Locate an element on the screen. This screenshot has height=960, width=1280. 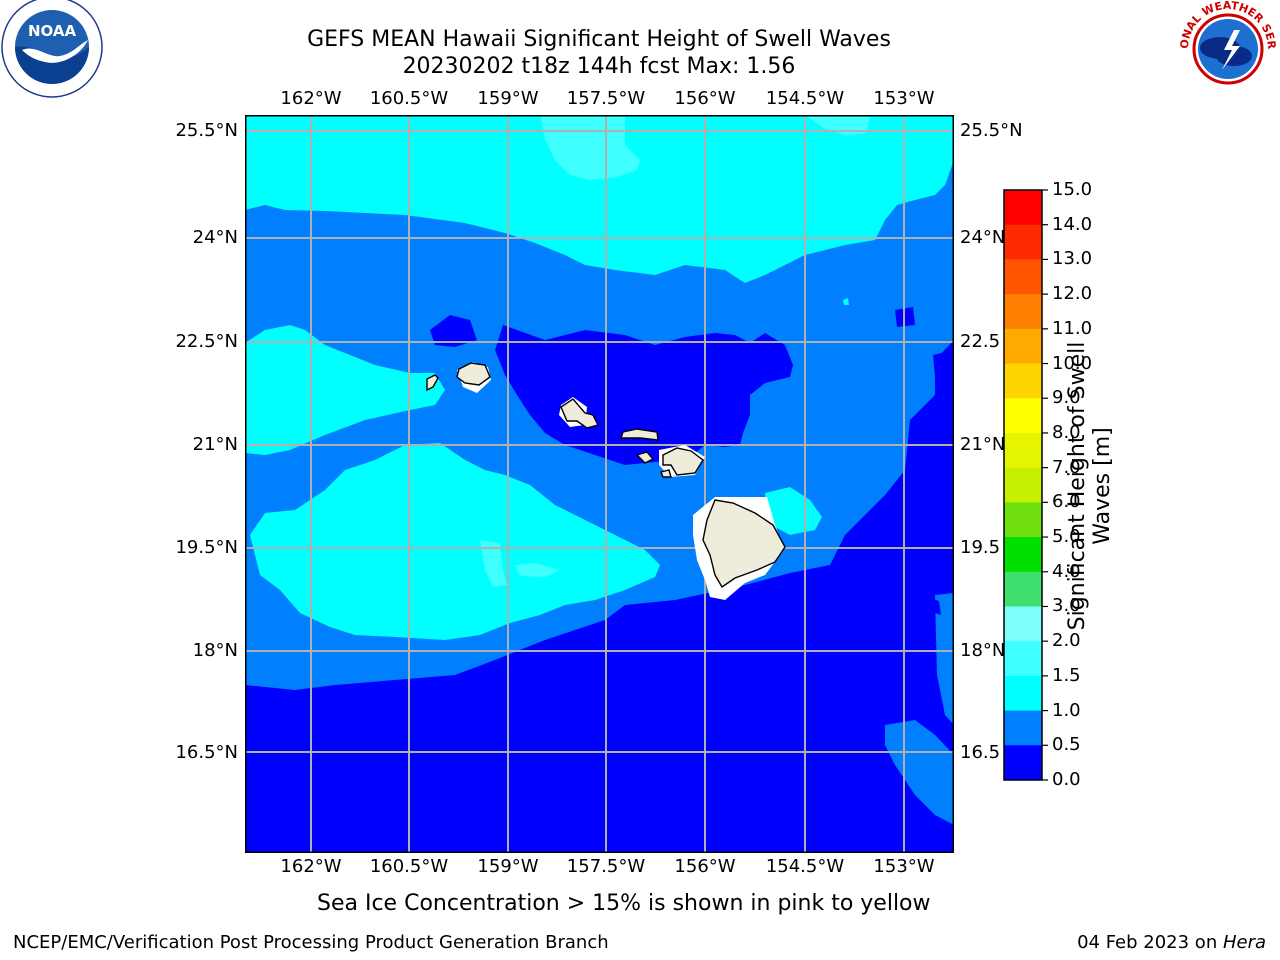
colorbar-tick-label: 11.0 is located at coordinates (1072, 328).